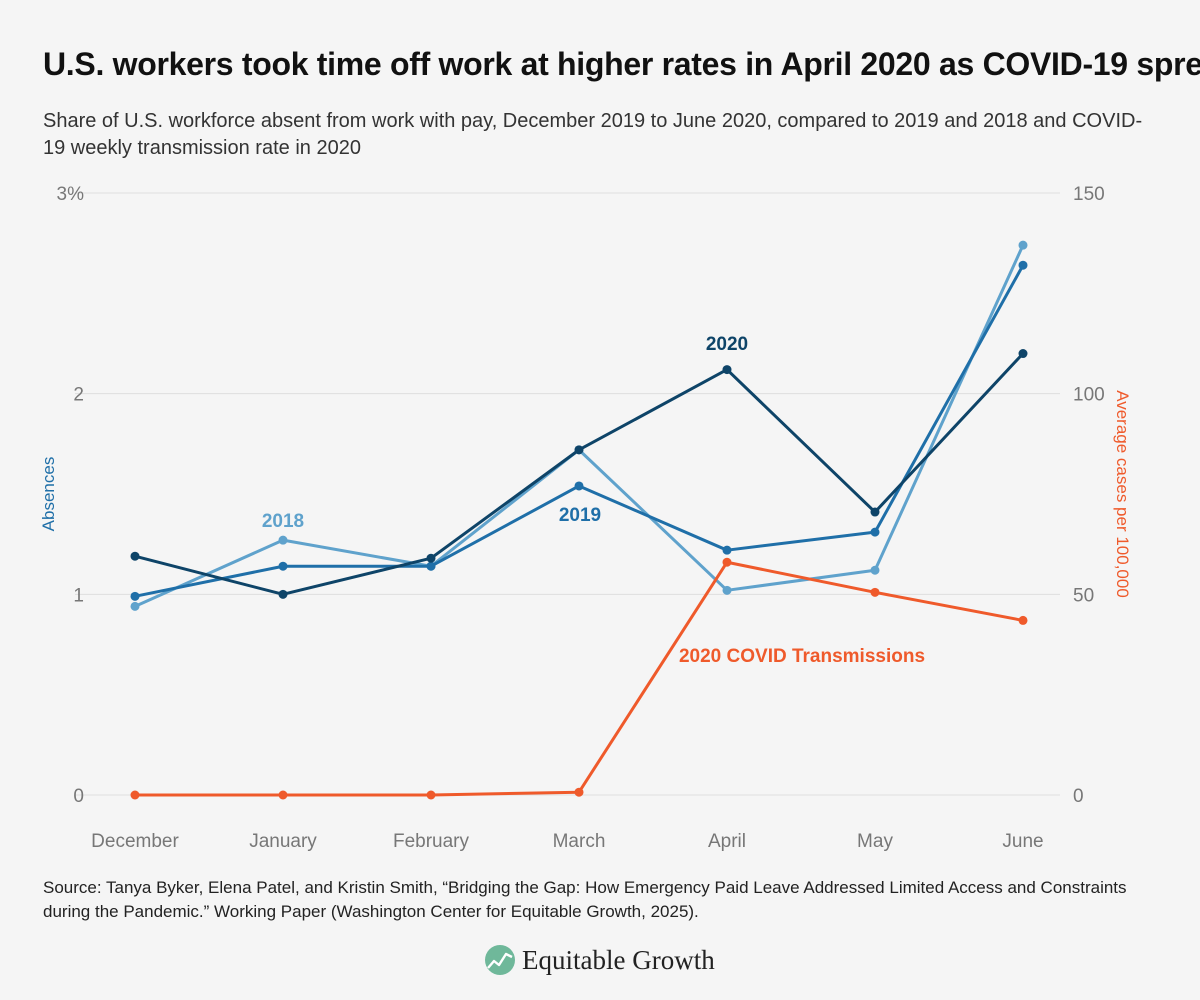 This screenshot has width=1200, height=1000. I want to click on x-axis-ticks: December January February March April May June, so click(567, 841).